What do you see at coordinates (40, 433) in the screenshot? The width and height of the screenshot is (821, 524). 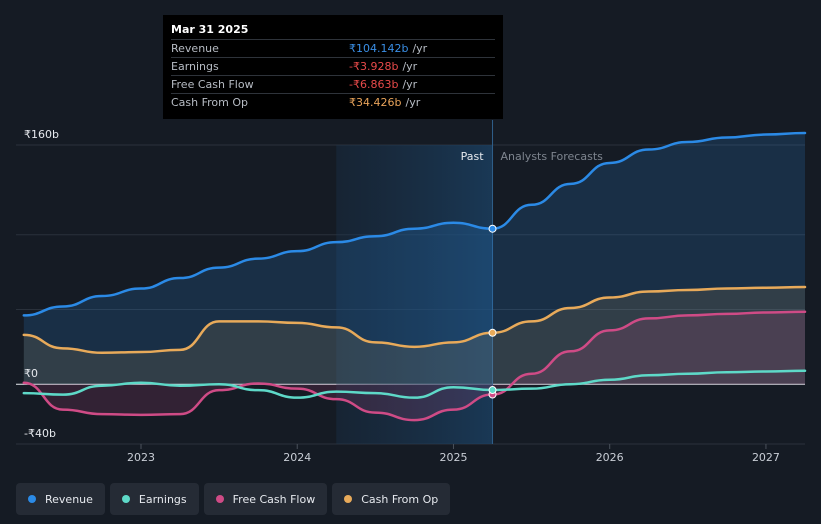 I see `y-tick-label: -₹40b` at bounding box center [40, 433].